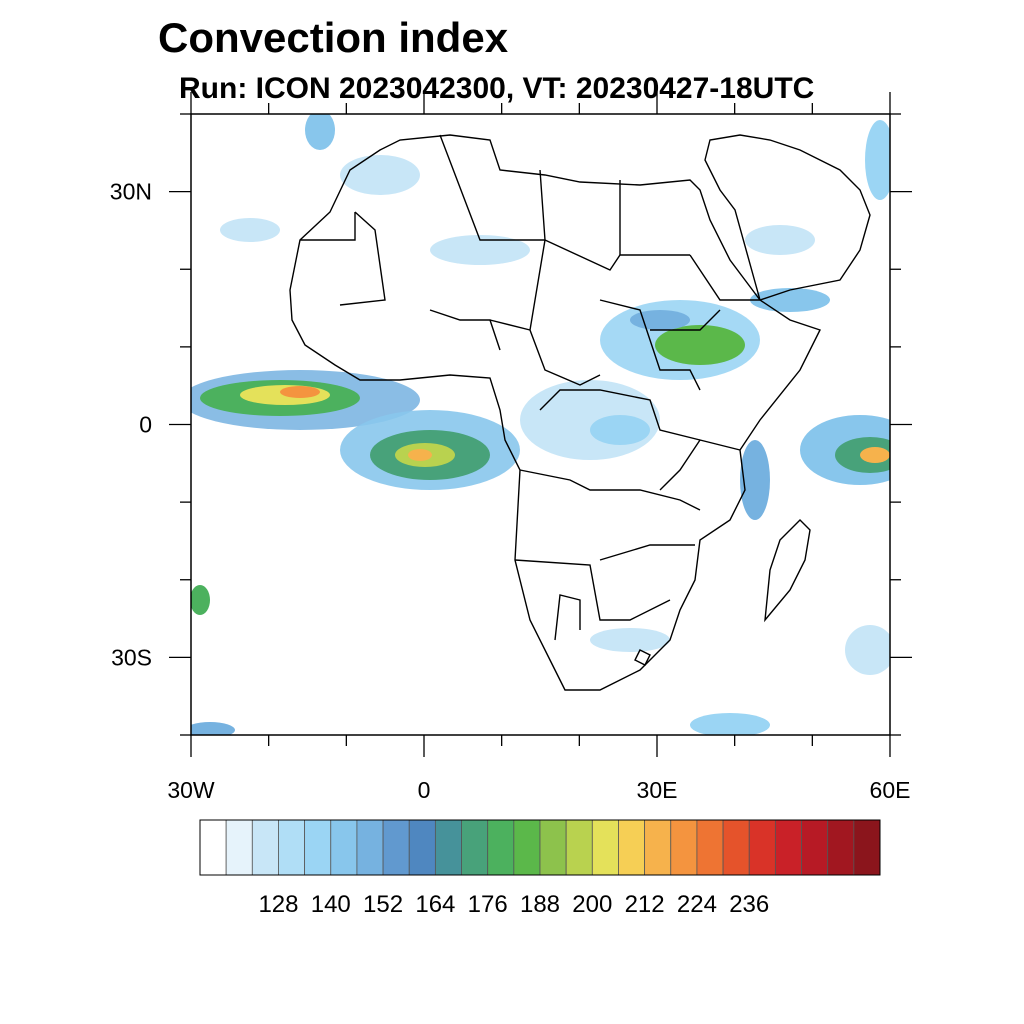 The image size is (1024, 1024). Describe the element at coordinates (497, 88) in the screenshot. I see `chart-subtitle: Run: ICON 2023042300, VT: 20230427-18UTC` at that location.